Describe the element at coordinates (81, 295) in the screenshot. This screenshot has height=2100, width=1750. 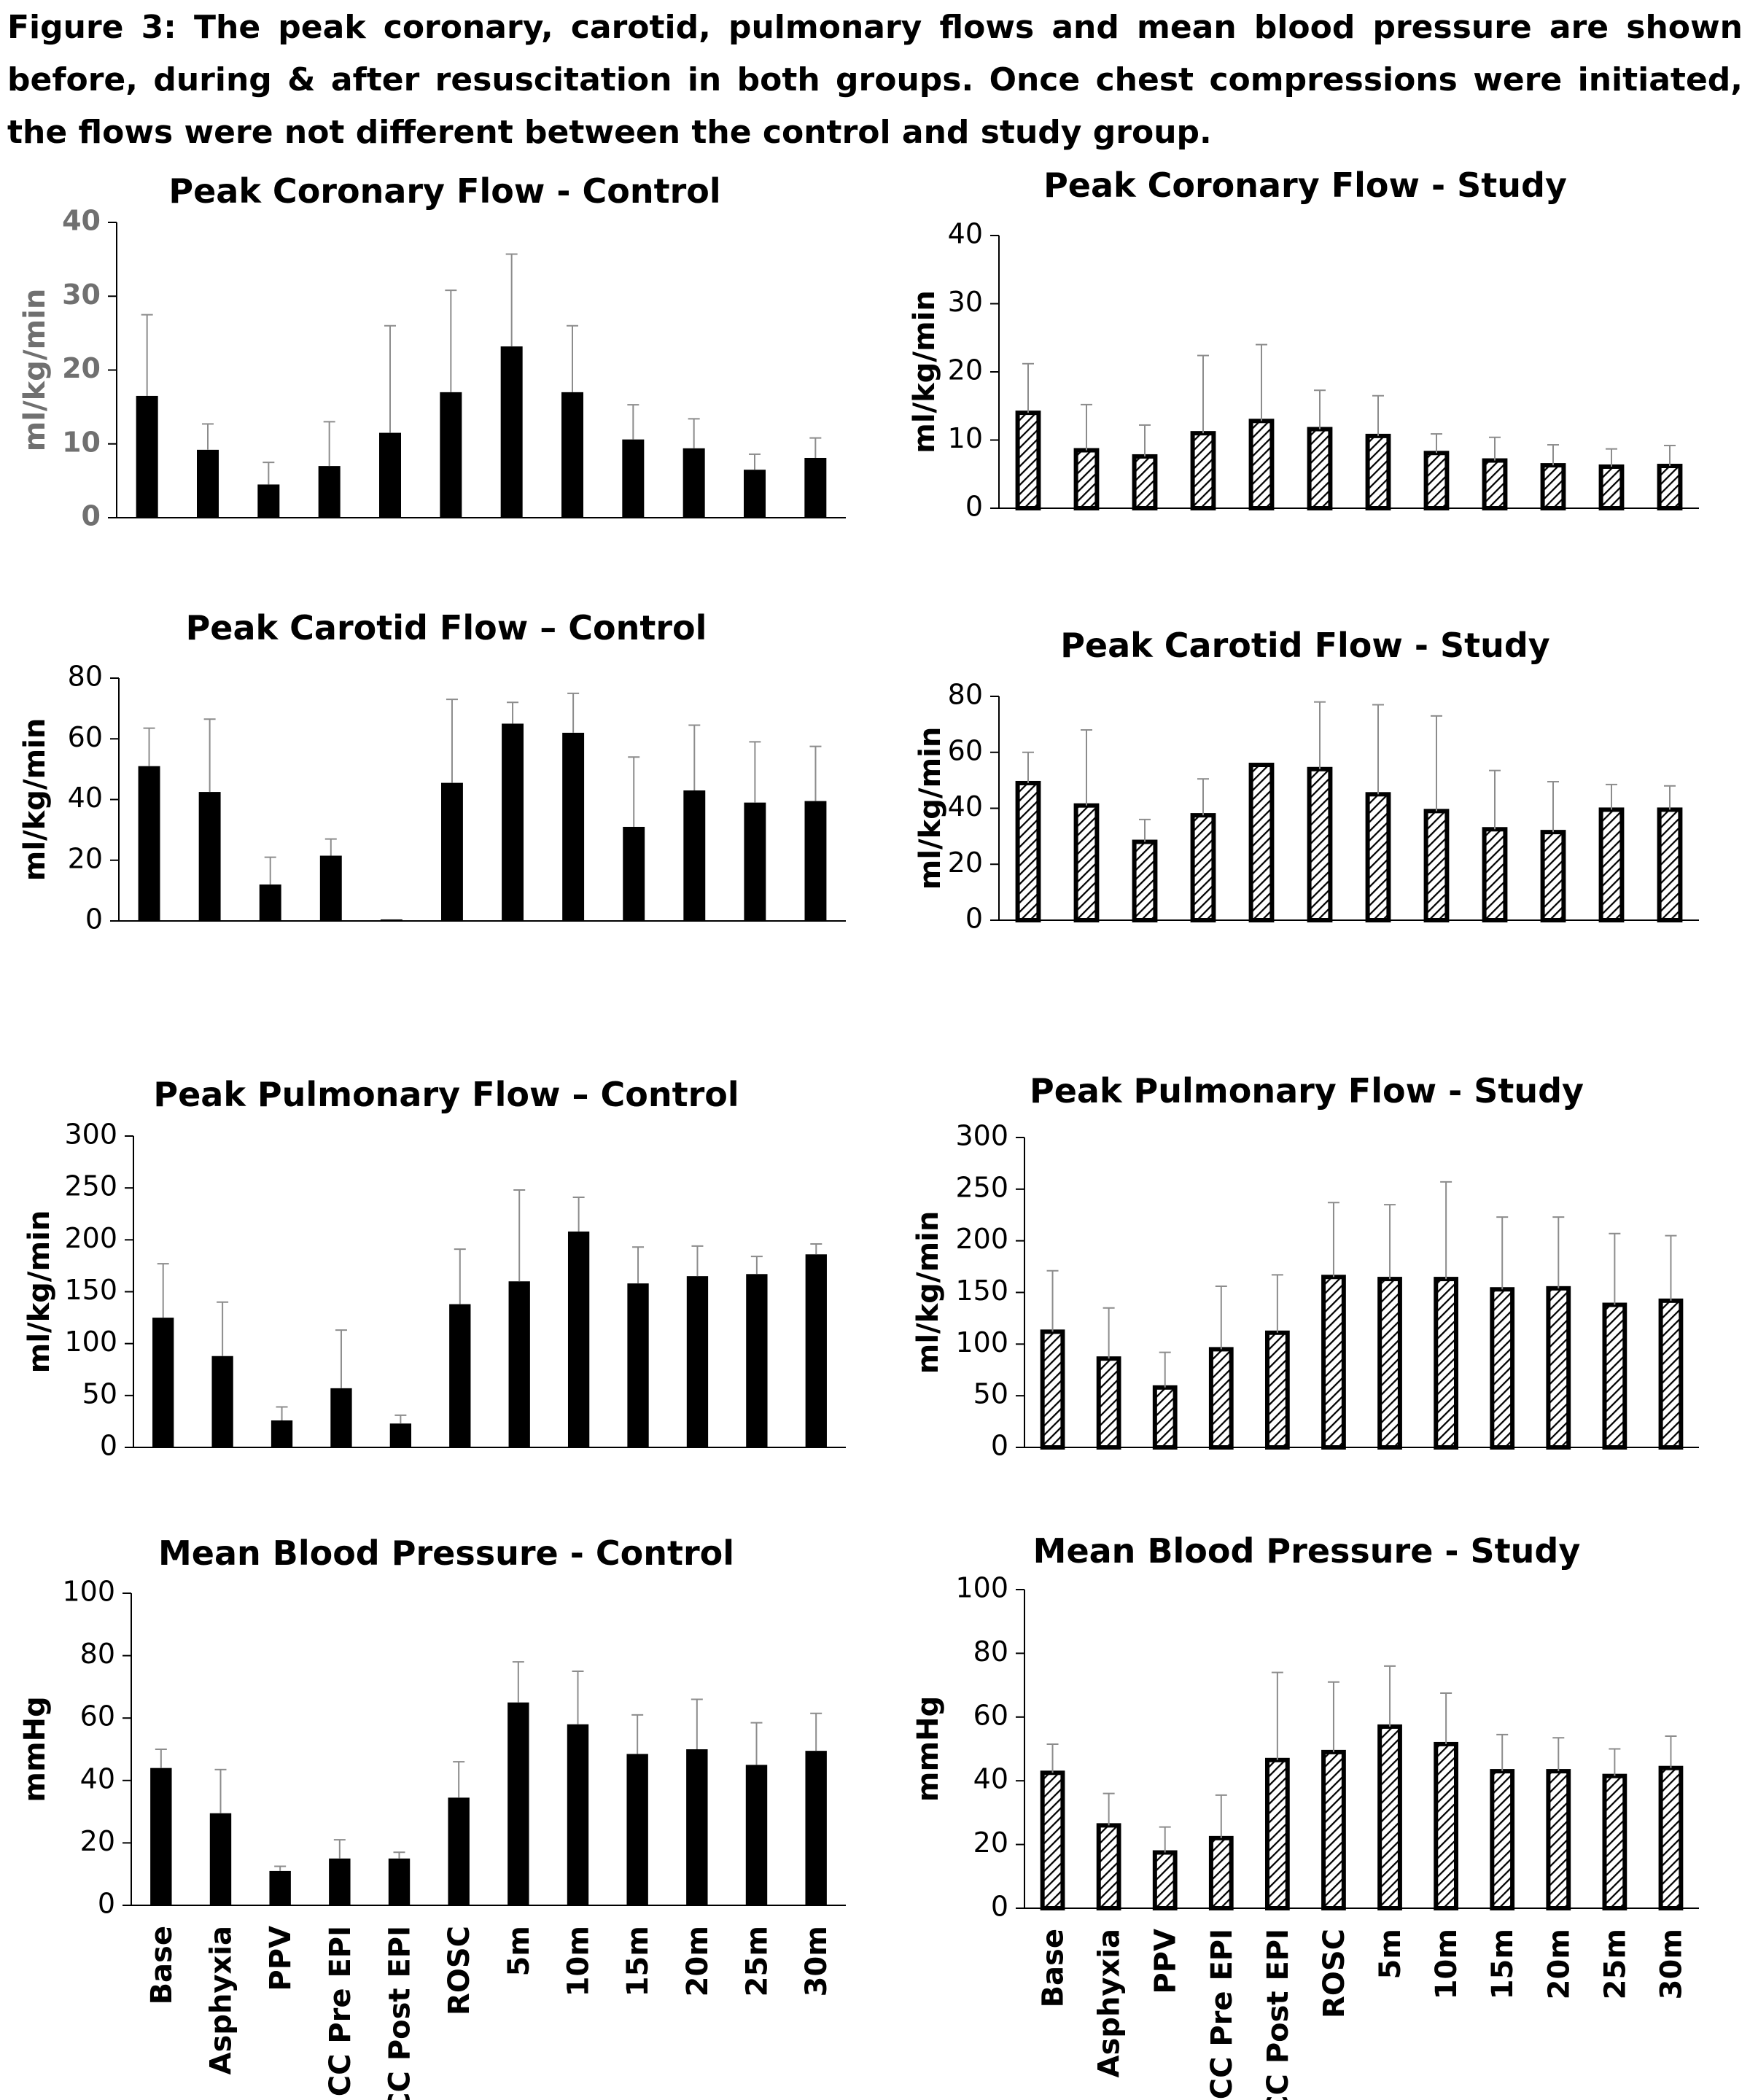
I see `y-tick-label: 30` at that location.